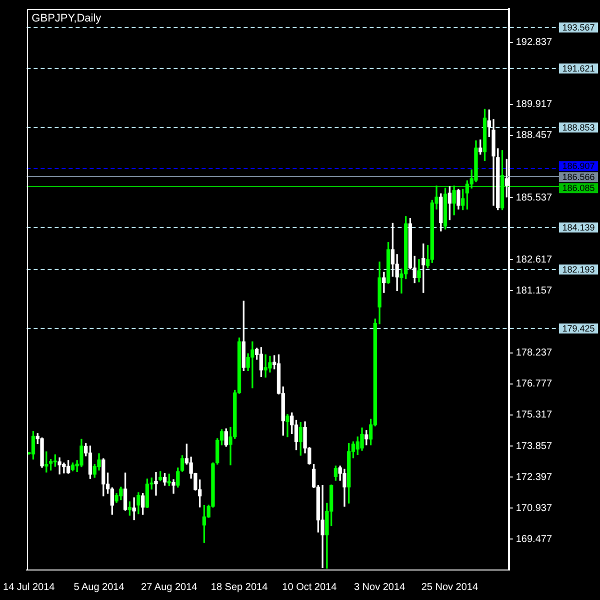 This screenshot has width=600, height=600. Describe the element at coordinates (239, 587) in the screenshot. I see `x-tick-label: 18 Sep 2014` at that location.